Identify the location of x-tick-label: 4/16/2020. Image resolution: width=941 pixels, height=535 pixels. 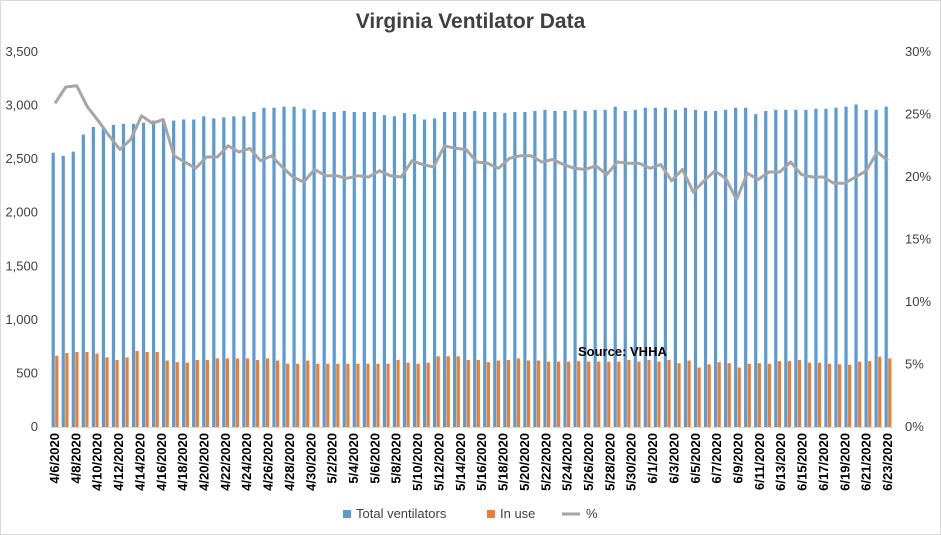
(161, 462).